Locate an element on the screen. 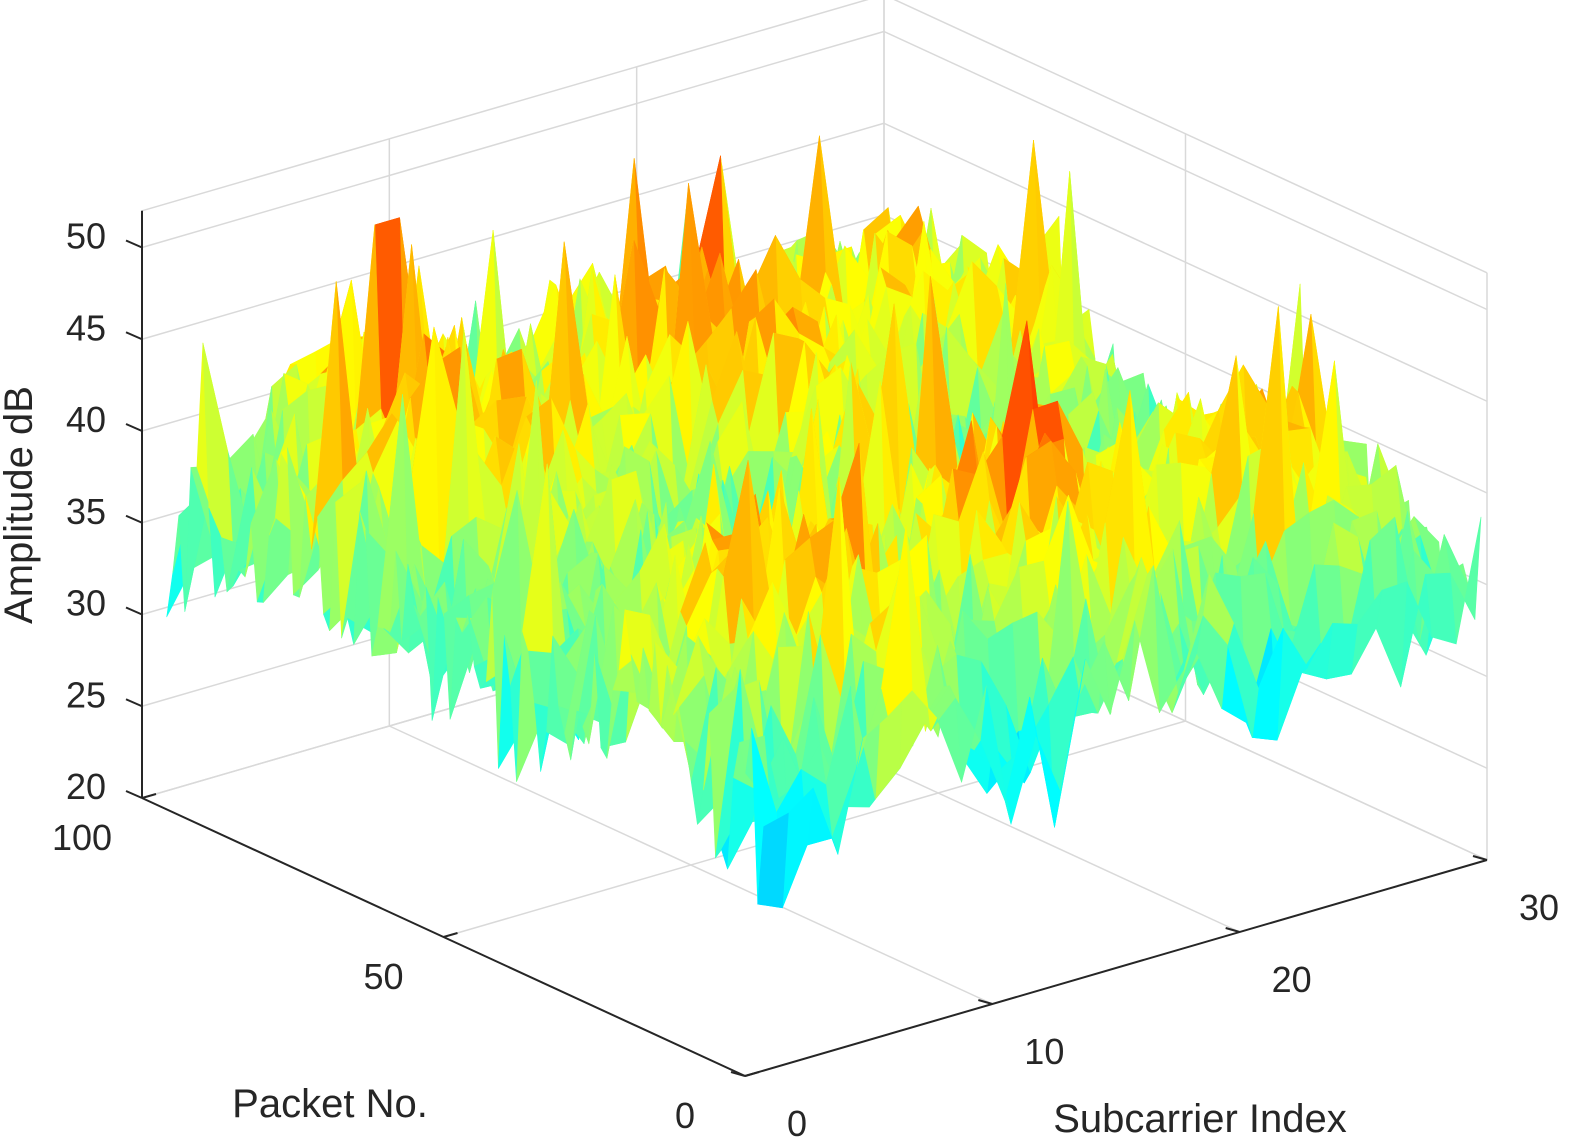 This screenshot has width=1578, height=1144. x-axis-line is located at coordinates (1116, 968).